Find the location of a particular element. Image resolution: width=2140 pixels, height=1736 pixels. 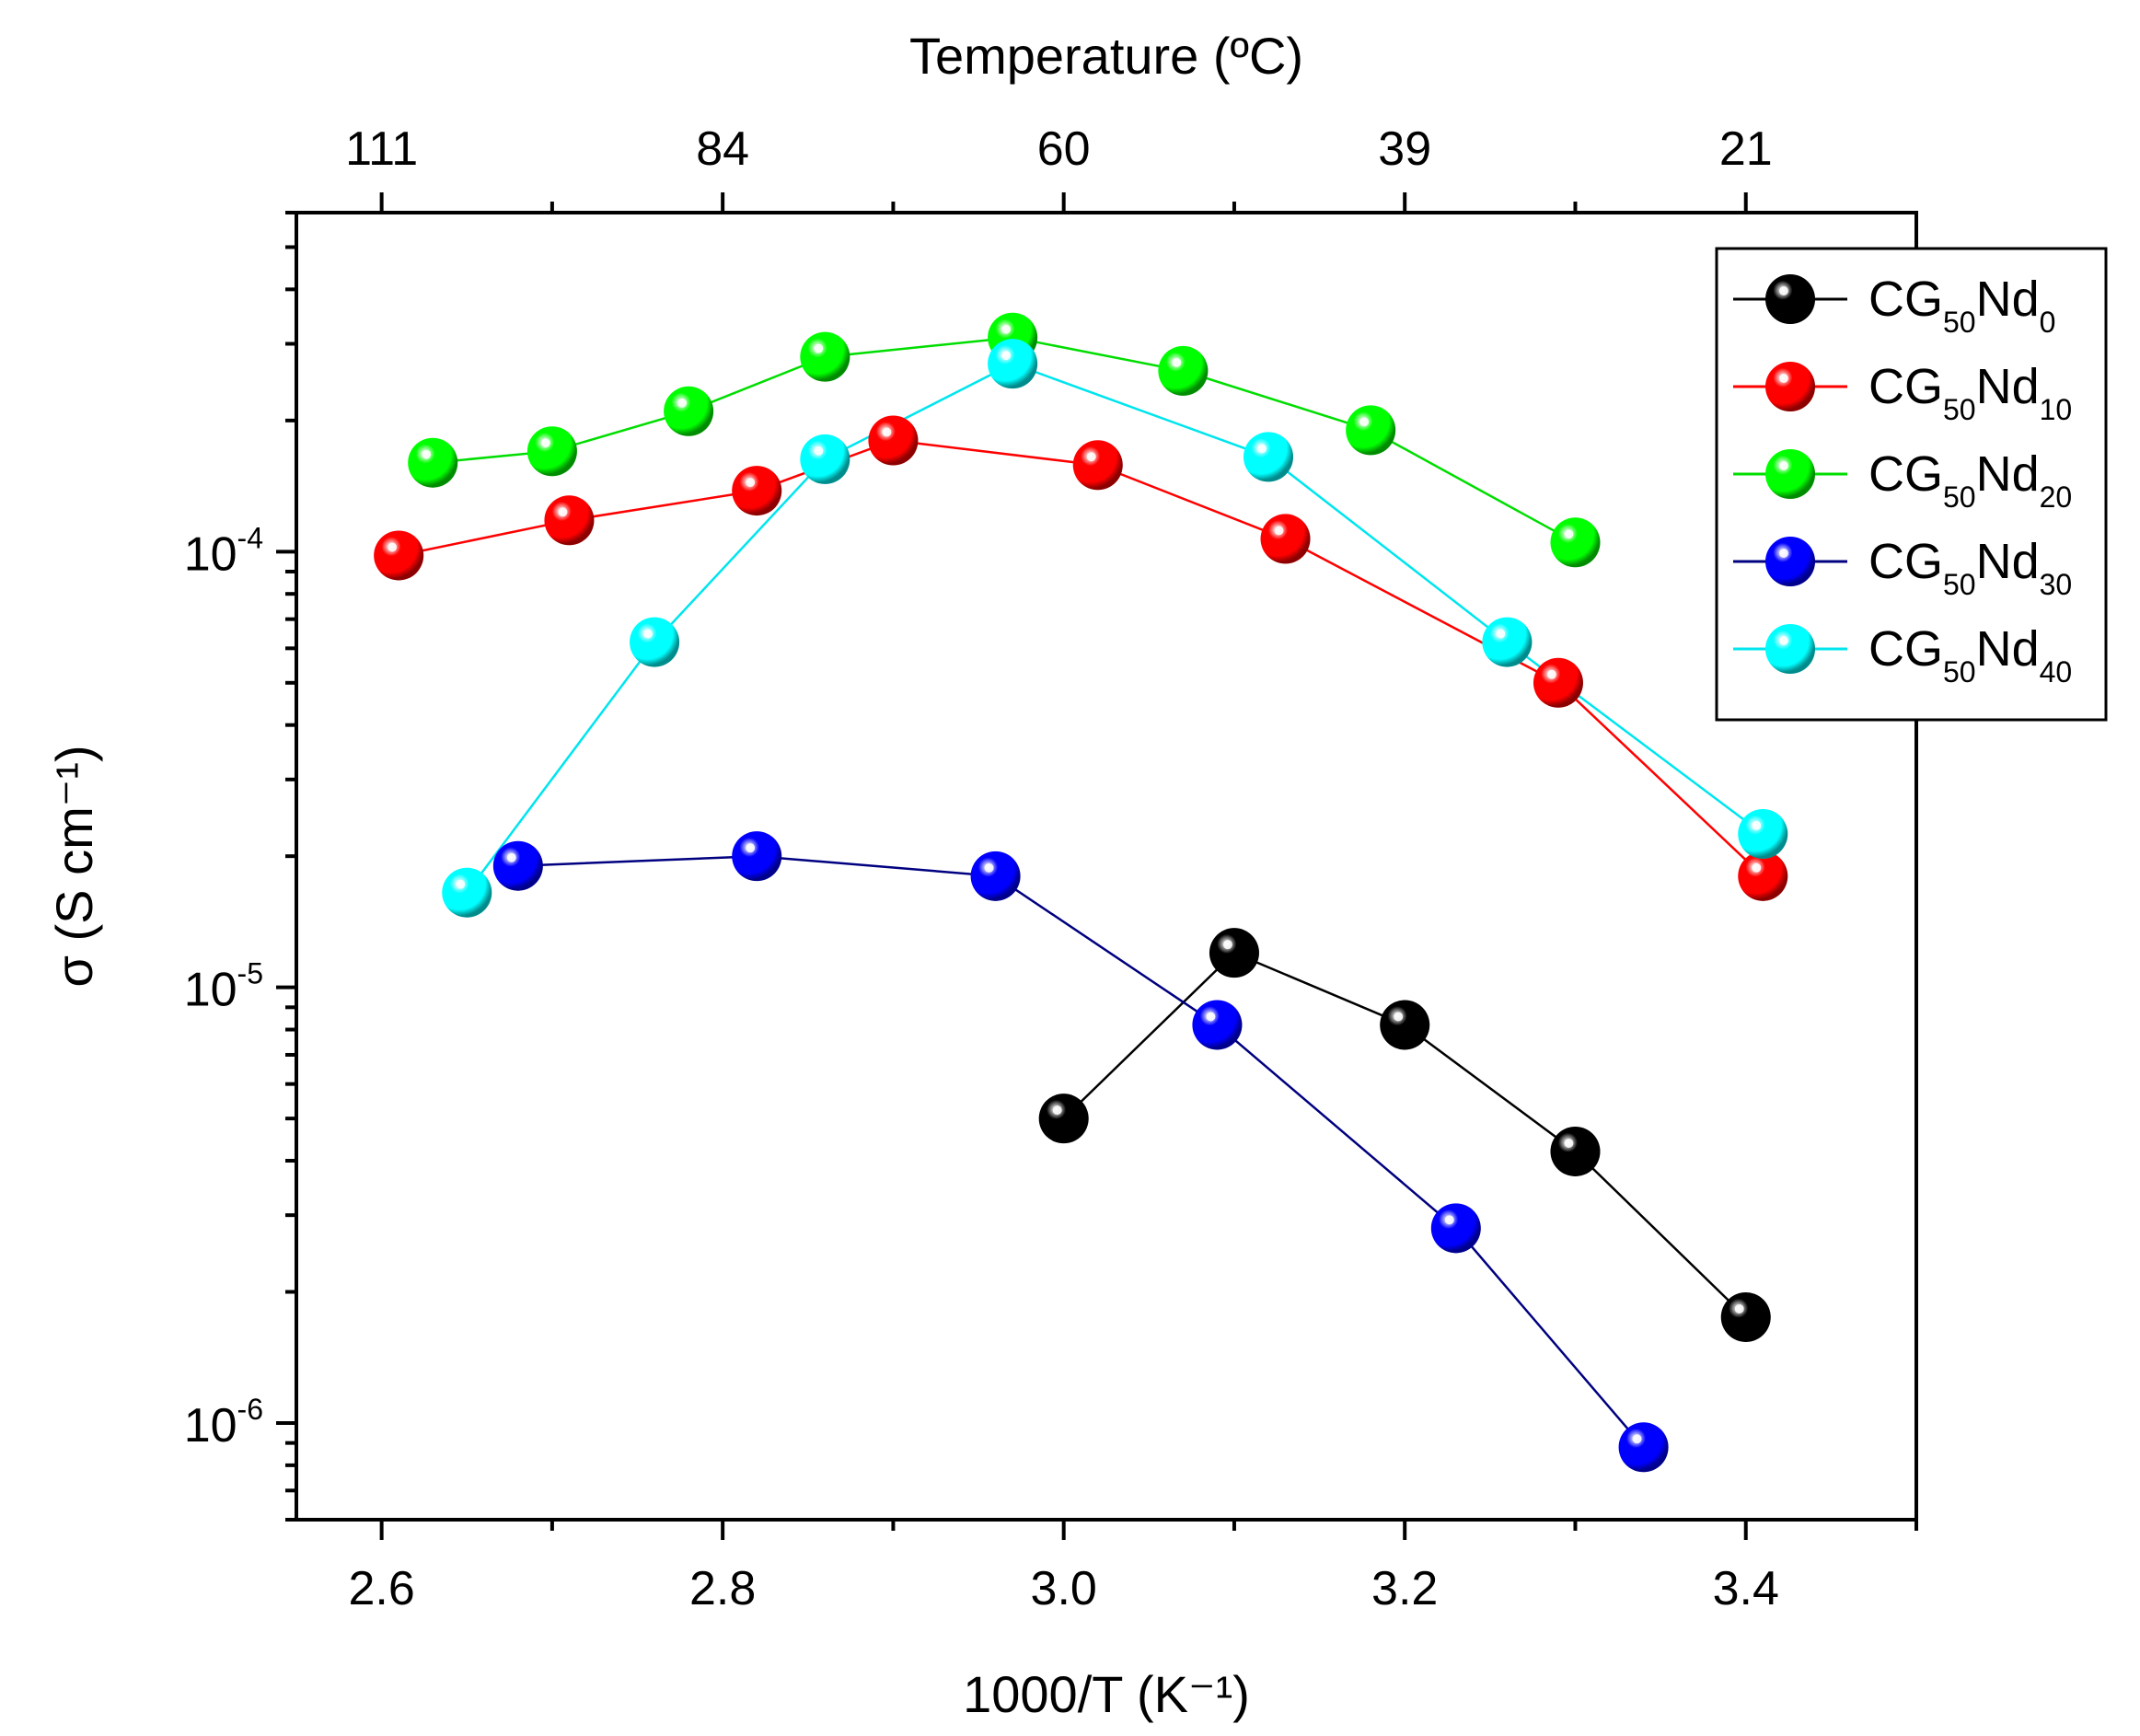

legend-label: CG50Nd10 is located at coordinates (1970, 392).